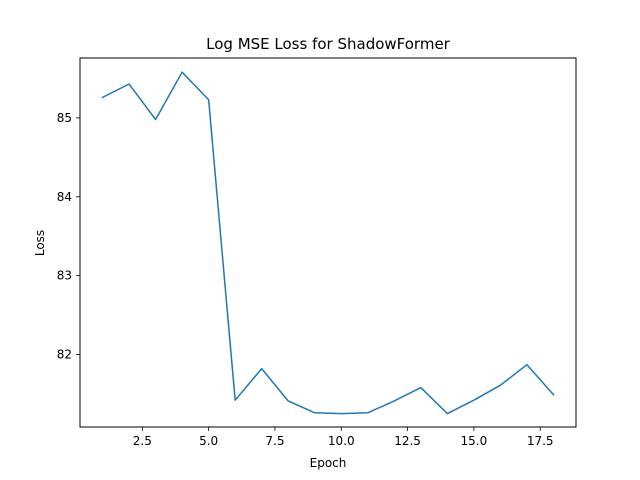 The width and height of the screenshot is (640, 480). I want to click on x-tick-label: 15.0, so click(474, 441).